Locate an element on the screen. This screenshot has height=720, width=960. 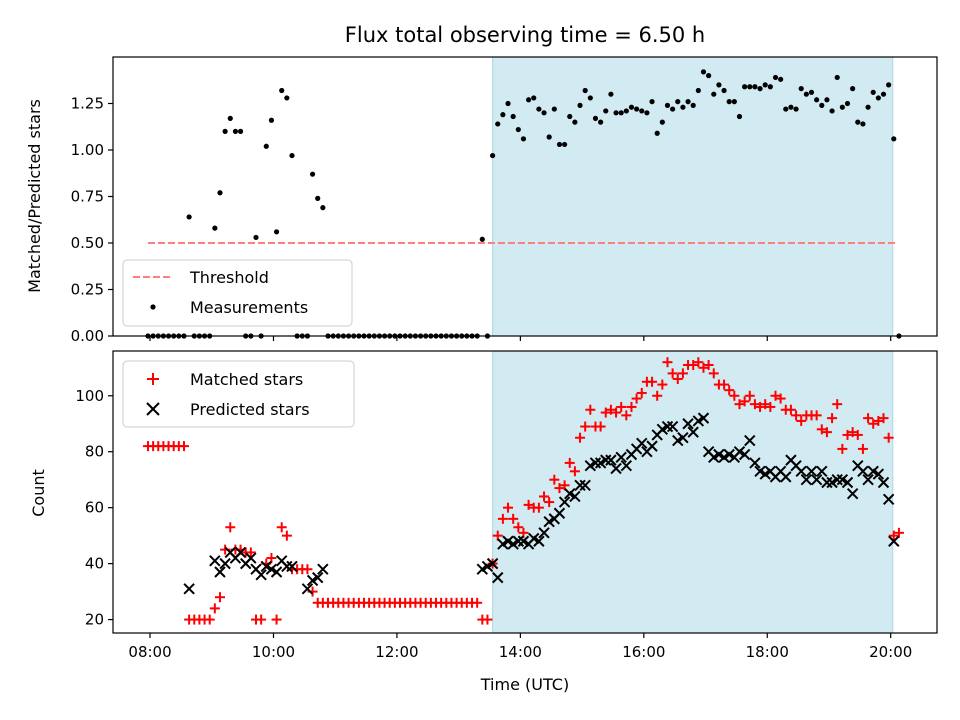
measurements-legend-label: Measurements is located at coordinates (249, 307).